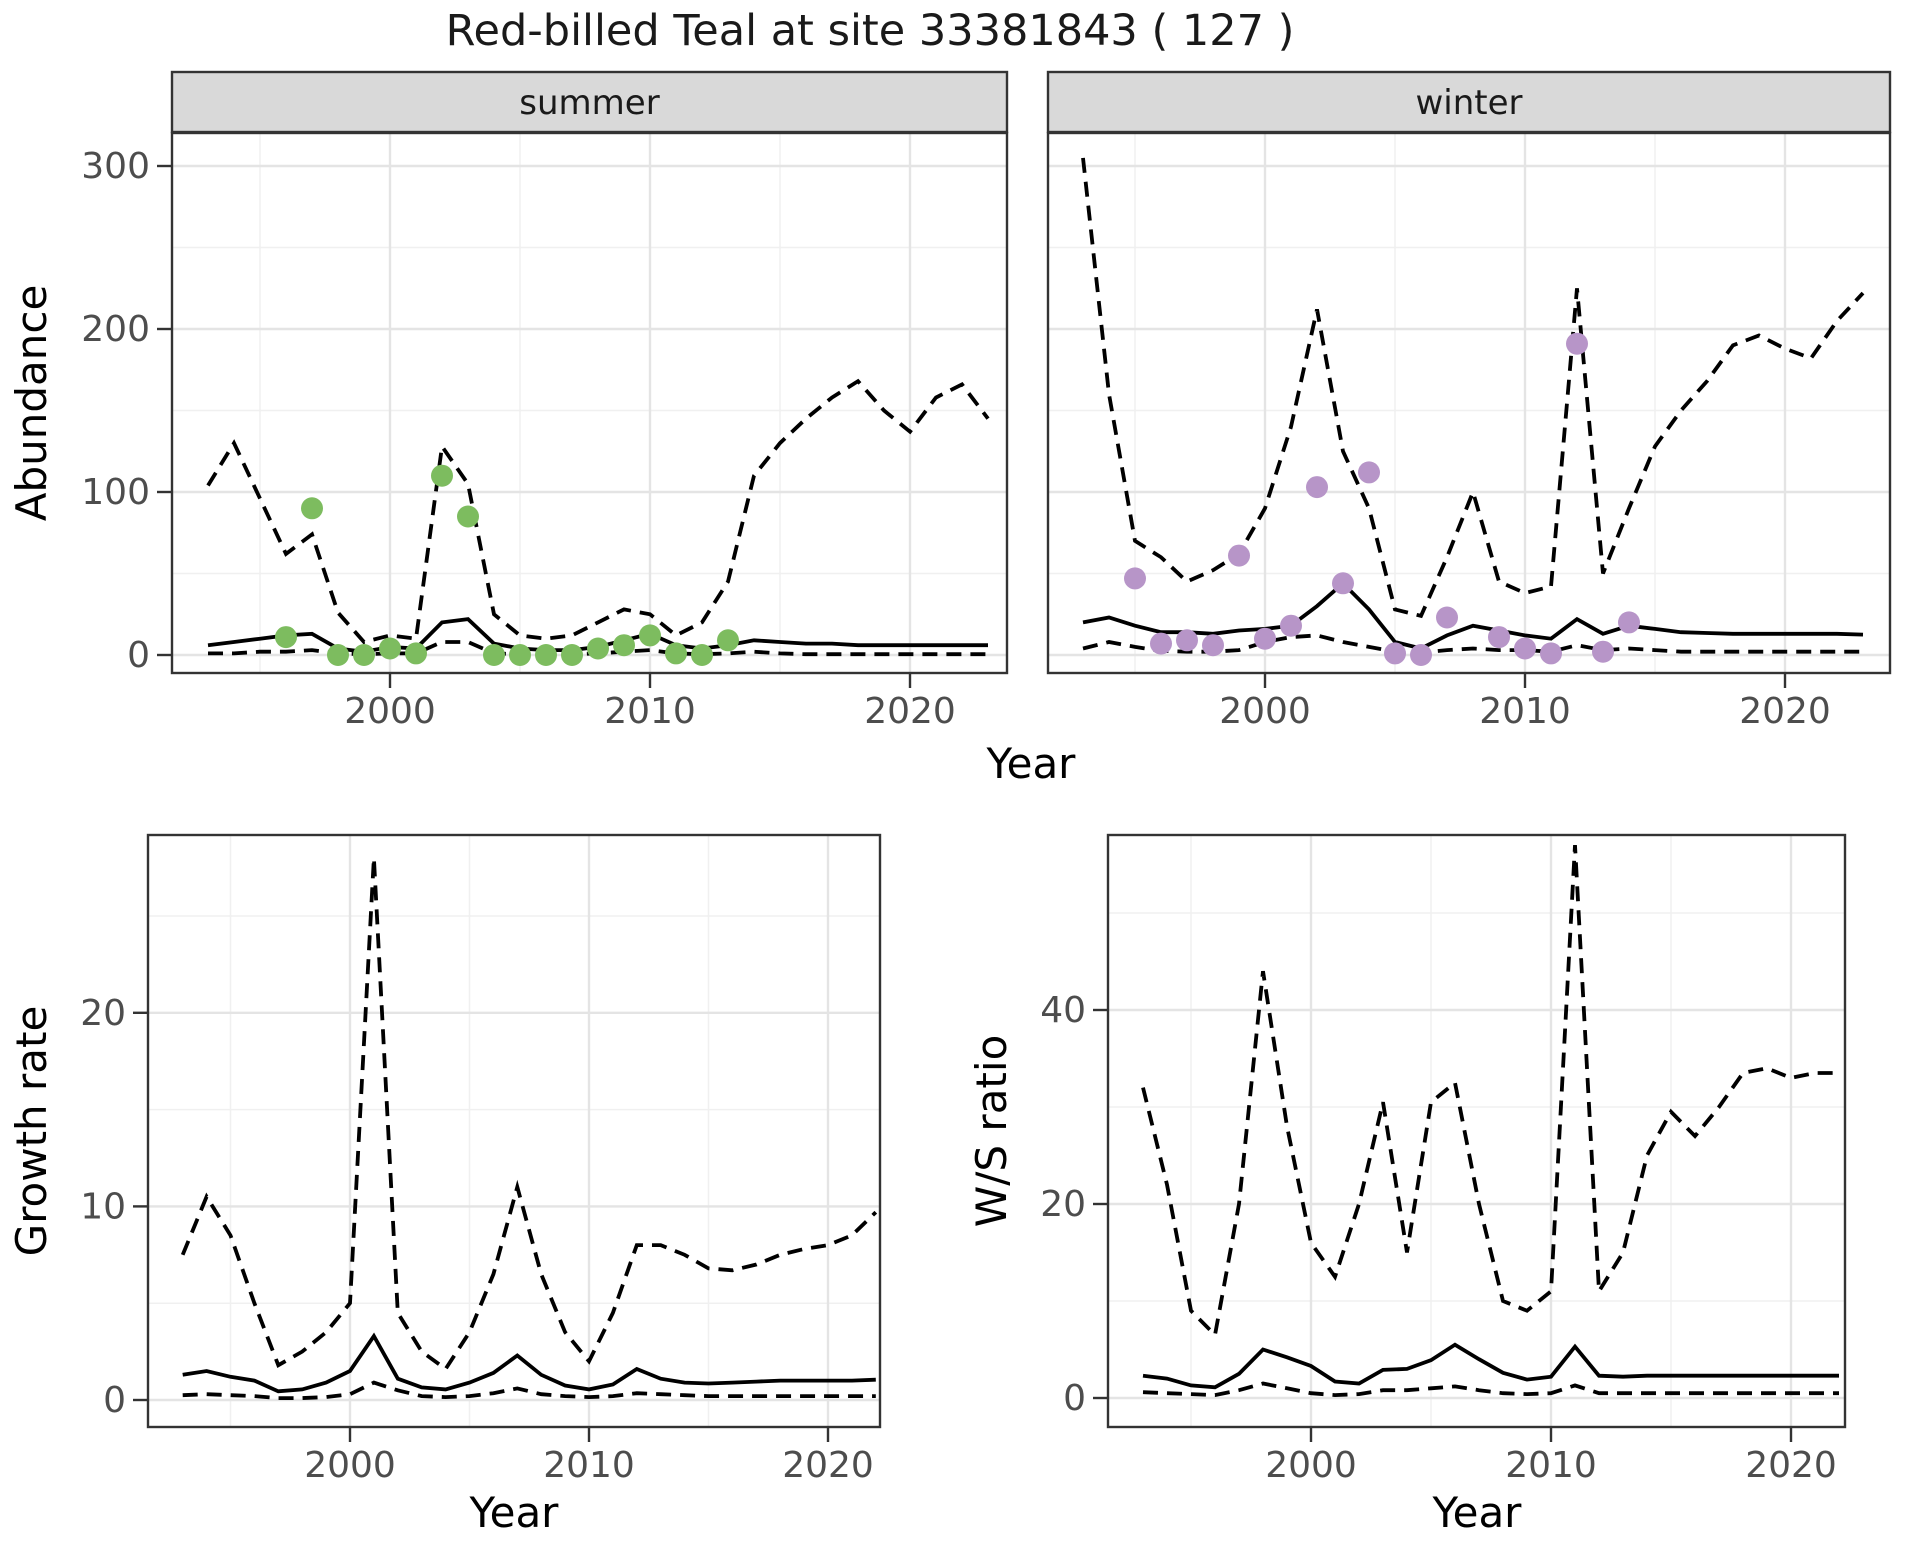 This screenshot has height=1560, width=1920. I want to click on figure-title: Red-billed Teal at site 33381843 ( 127 ), so click(870, 31).